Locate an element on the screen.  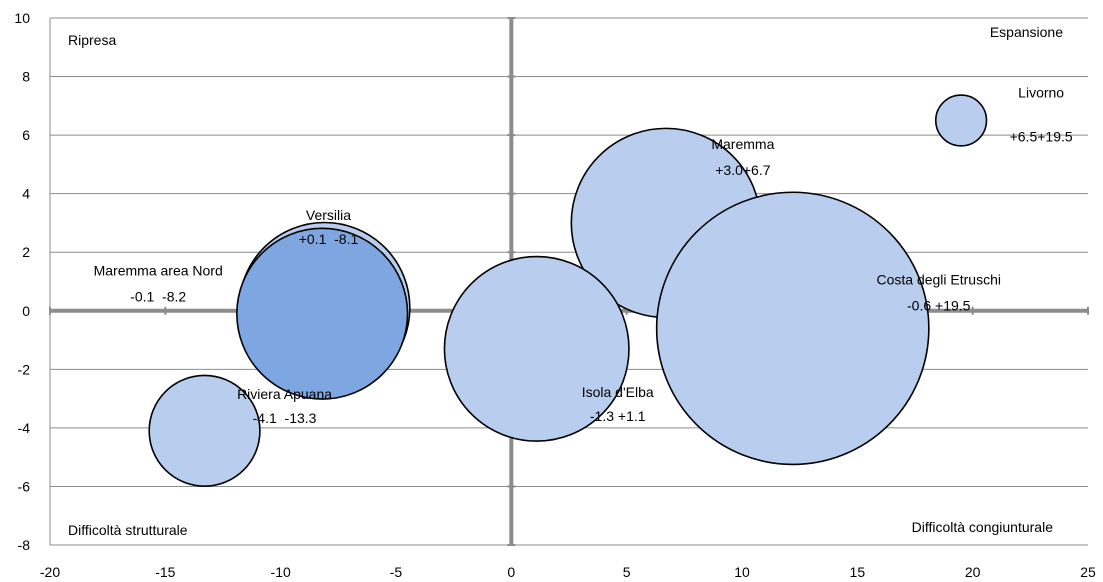
bubble-livorno is located at coordinates (961, 120).